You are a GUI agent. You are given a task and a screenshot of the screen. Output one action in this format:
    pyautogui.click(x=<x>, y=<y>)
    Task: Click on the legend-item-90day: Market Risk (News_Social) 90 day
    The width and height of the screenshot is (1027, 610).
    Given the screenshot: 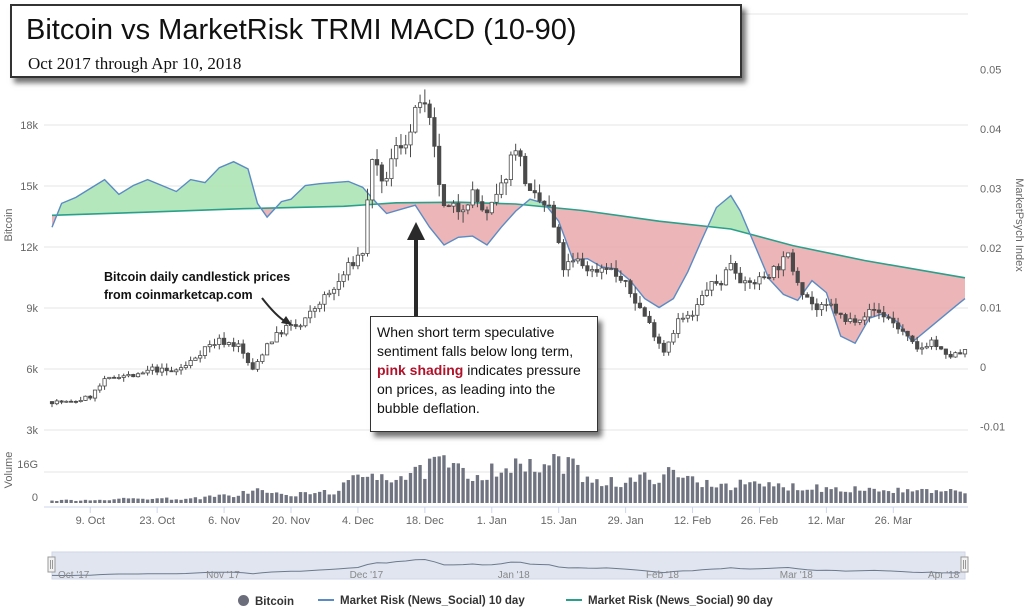 What is the action you would take?
    pyautogui.click(x=669, y=601)
    